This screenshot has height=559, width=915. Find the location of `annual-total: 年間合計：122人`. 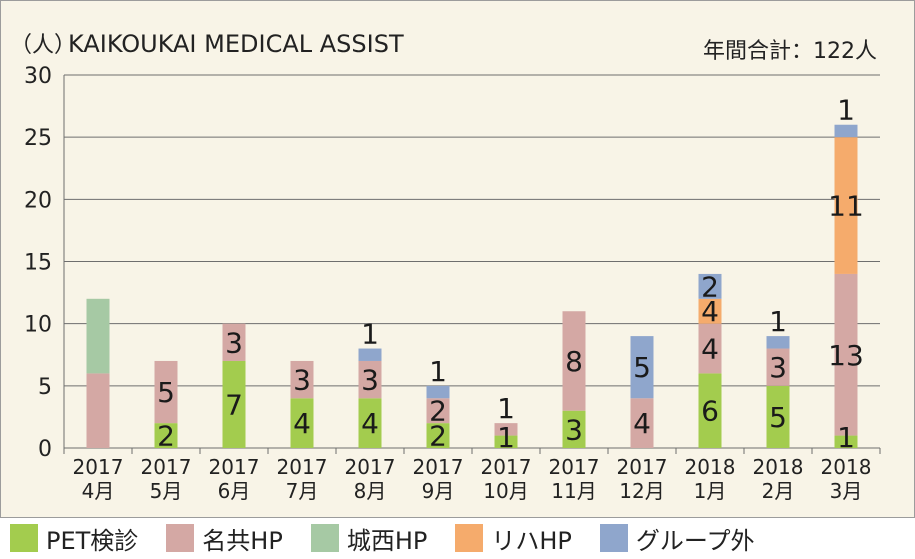

annual-total: 年間合計：122人 is located at coordinates (790, 51).